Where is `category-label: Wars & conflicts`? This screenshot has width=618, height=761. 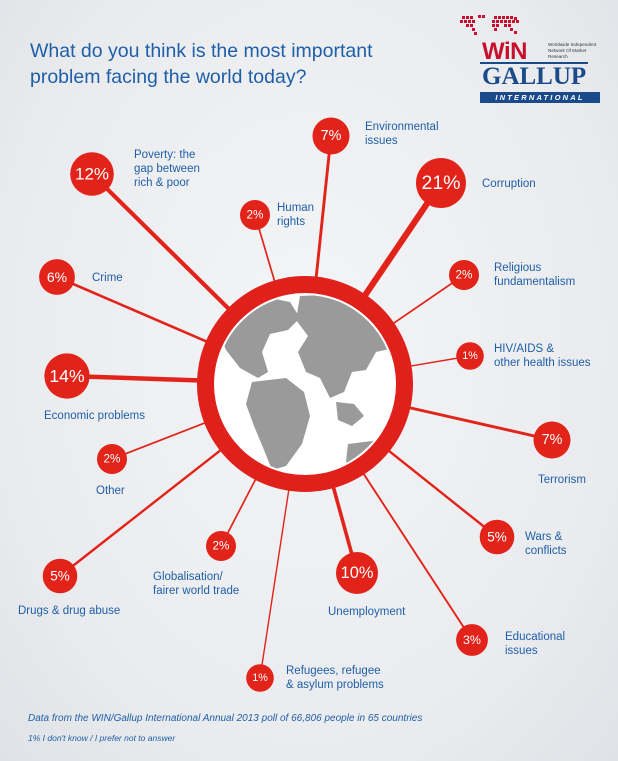
category-label: Wars & conflicts is located at coordinates (546, 544).